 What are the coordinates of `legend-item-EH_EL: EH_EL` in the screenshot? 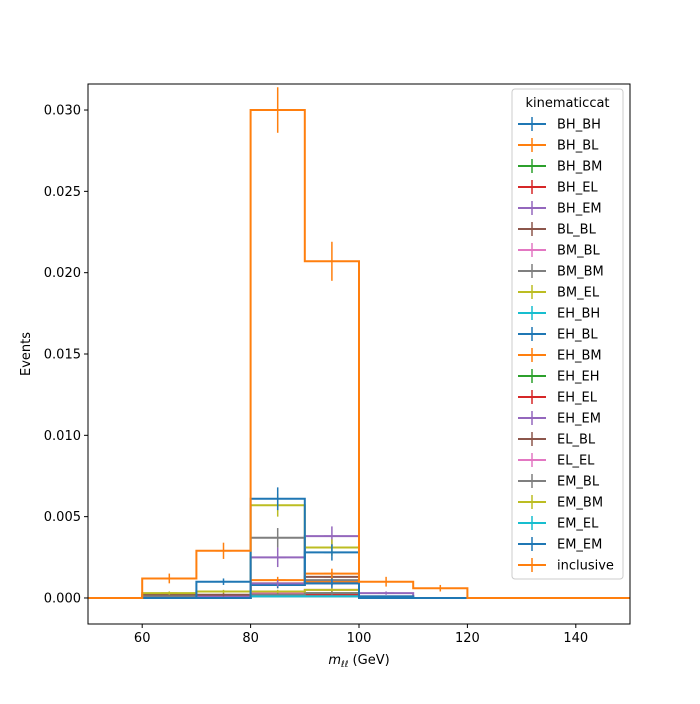 It's located at (558, 398).